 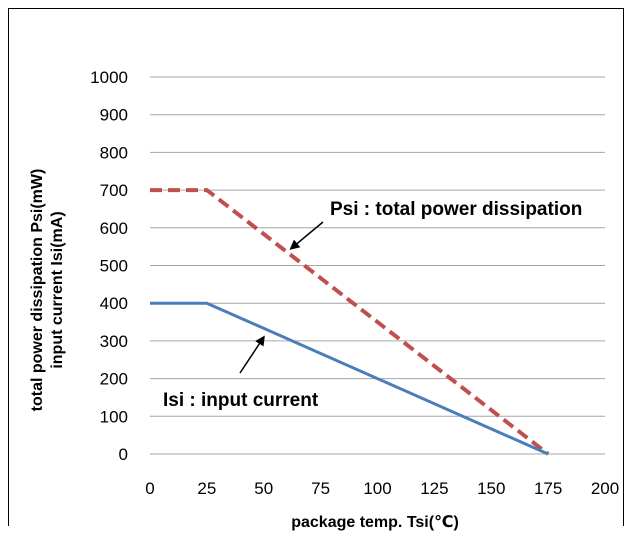 What do you see at coordinates (375, 522) in the screenshot?
I see `x-axis-label: package temp. Tsi(℃)` at bounding box center [375, 522].